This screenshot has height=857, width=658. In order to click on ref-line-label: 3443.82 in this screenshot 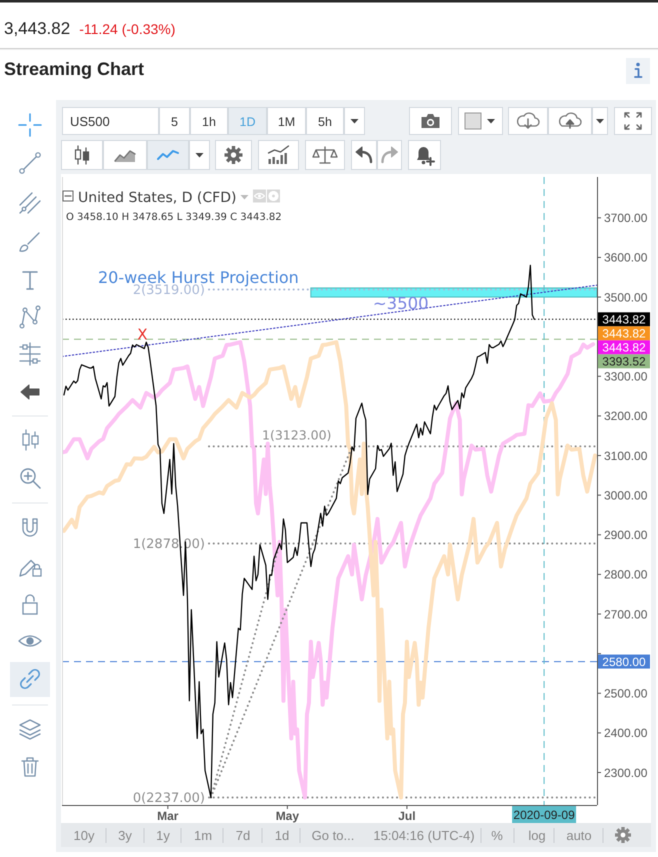, I will do `click(624, 319)`.